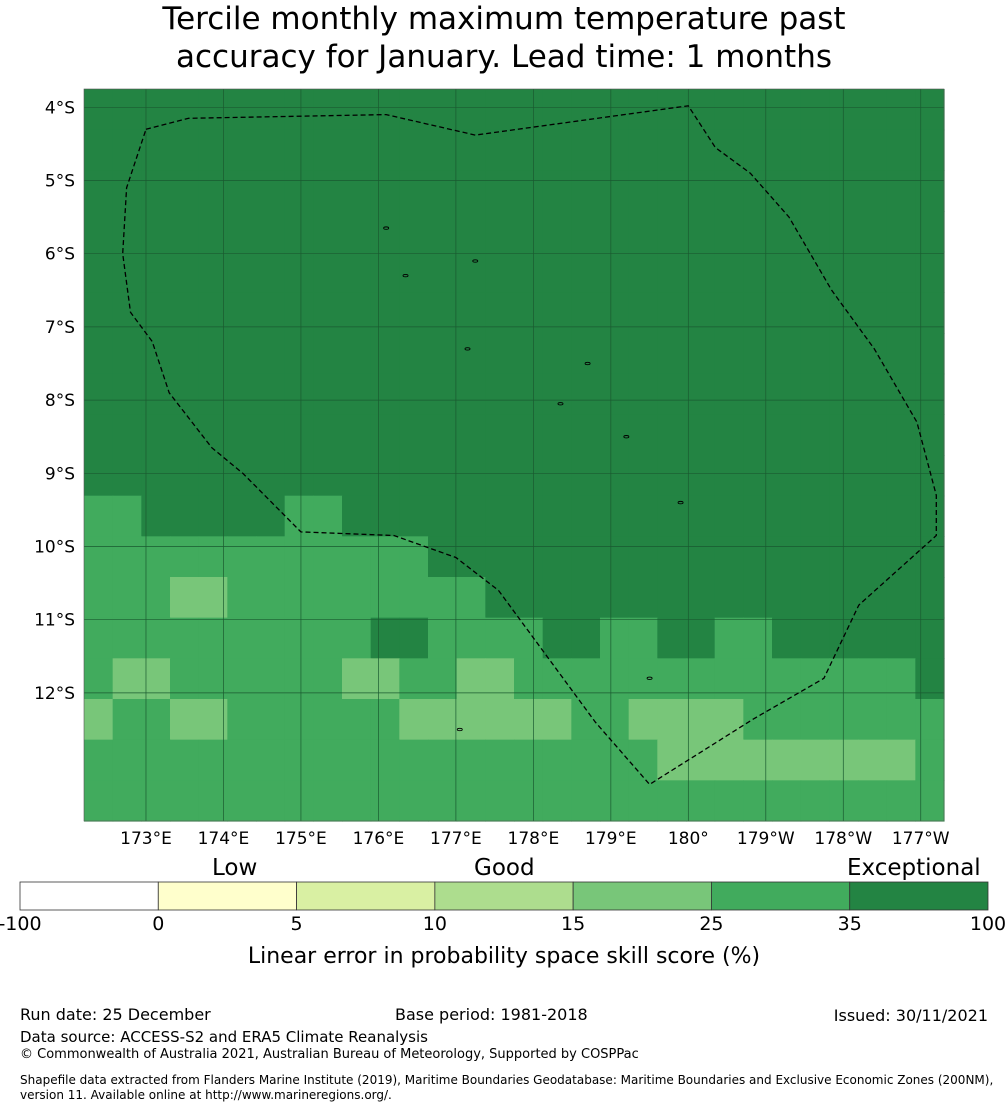 The image size is (1008, 1110). I want to click on latitude-tick-label: 7°S, so click(60, 328).